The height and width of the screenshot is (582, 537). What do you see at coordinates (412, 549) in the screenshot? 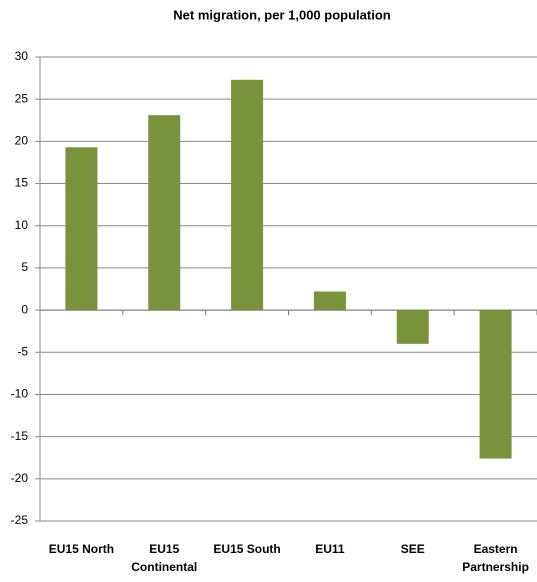
I see `x-tick-label: SEE` at bounding box center [412, 549].